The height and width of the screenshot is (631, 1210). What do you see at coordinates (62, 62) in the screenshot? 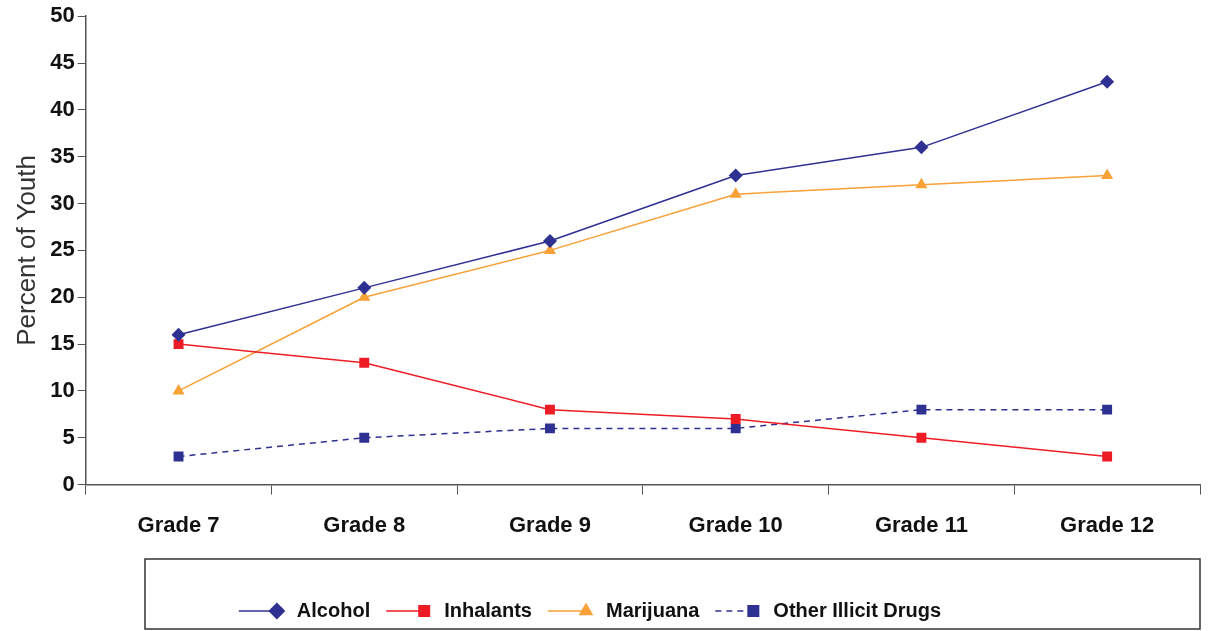
I see `y-tick-label: 45` at bounding box center [62, 62].